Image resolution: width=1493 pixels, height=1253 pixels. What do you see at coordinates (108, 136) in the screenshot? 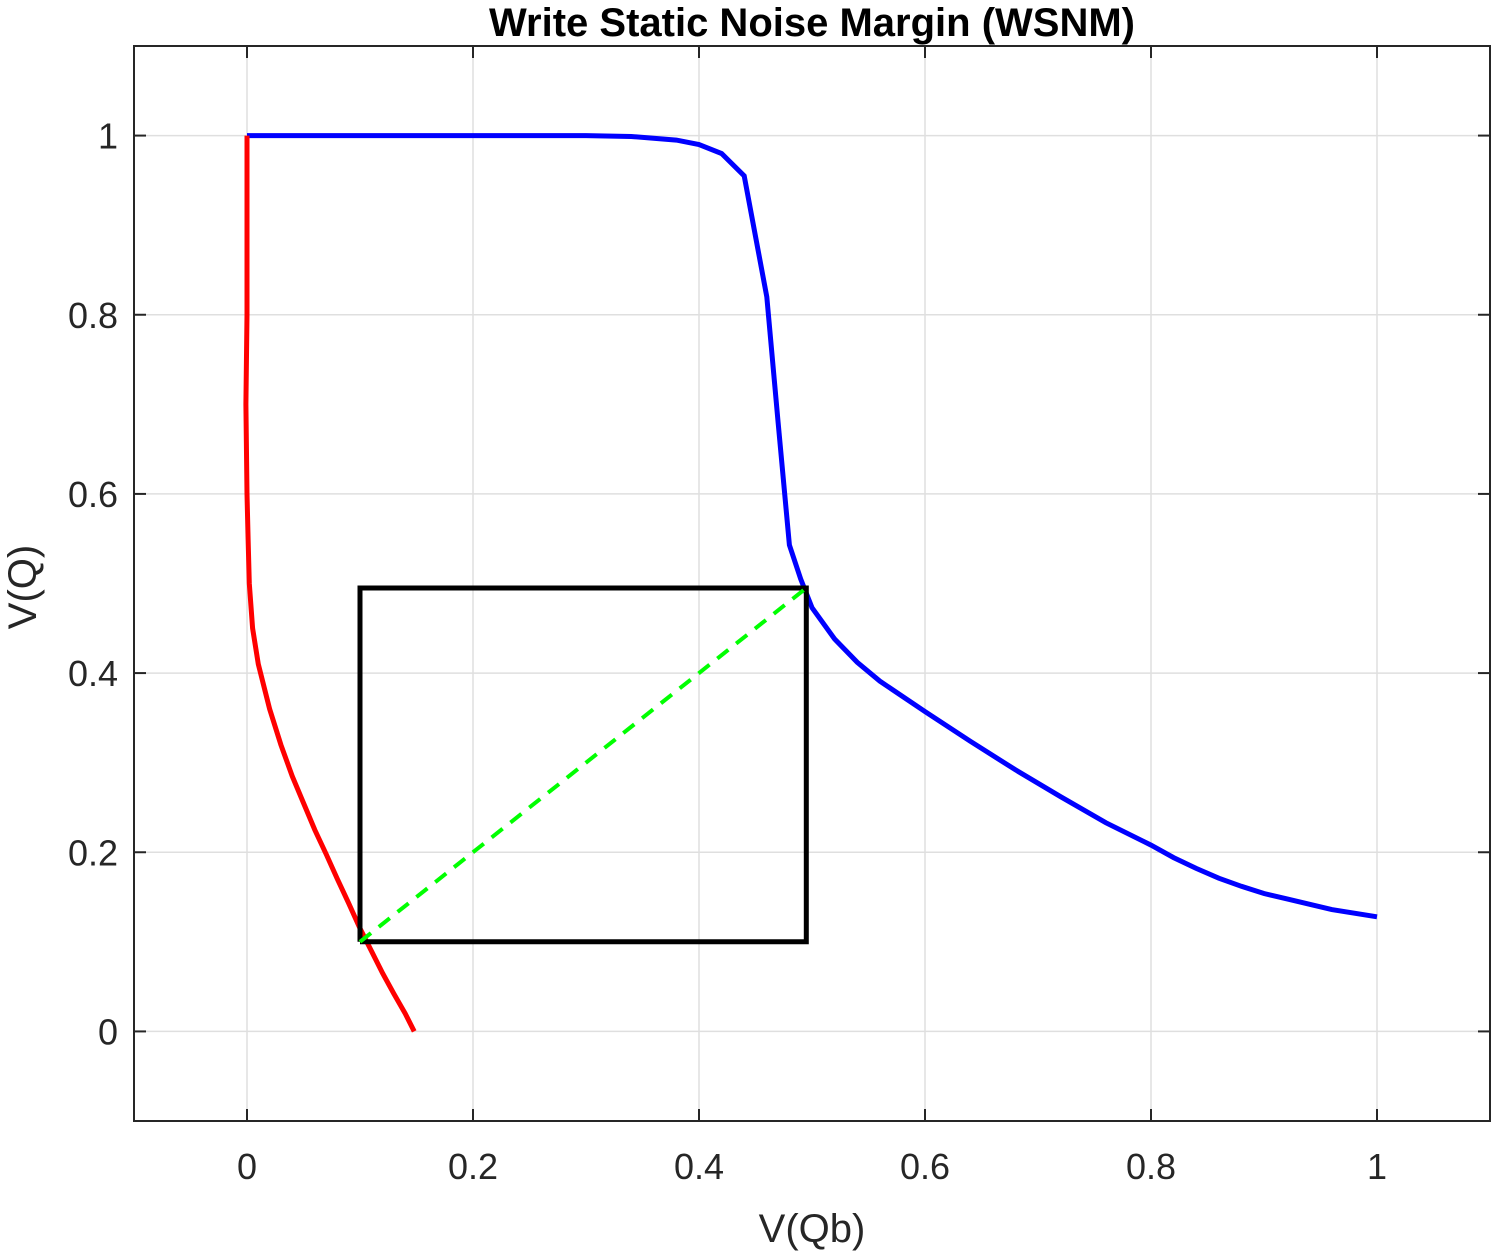
I see `y-tick-label-5: 1` at bounding box center [108, 136].